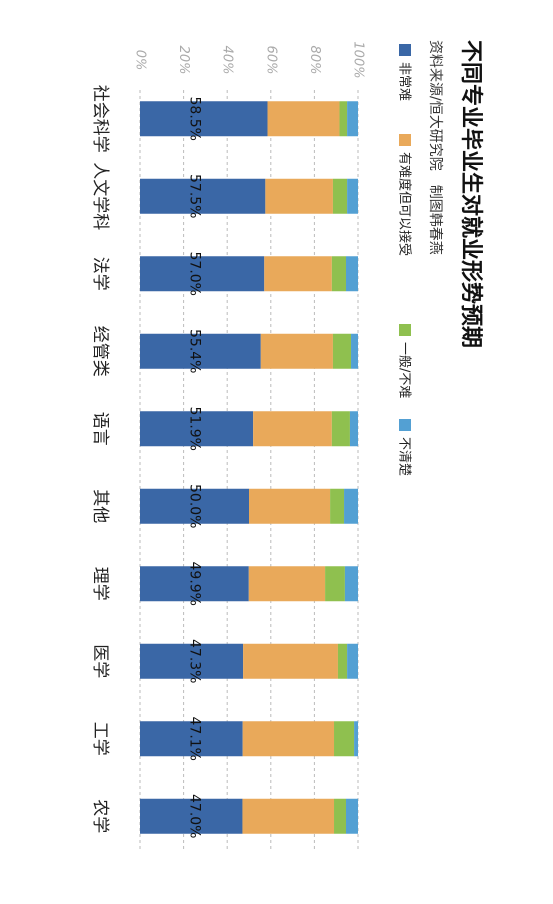  What do you see at coordinates (405, 370) in the screenshot?
I see `legend-label: 一般/不难` at bounding box center [405, 370].